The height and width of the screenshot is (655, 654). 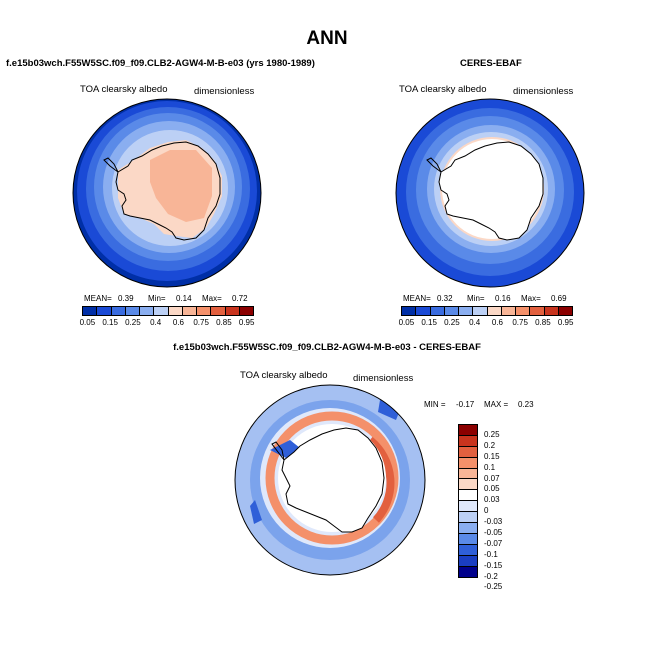 I want to click on diff-colorbar-tick-label: -0.1, so click(x=491, y=554).